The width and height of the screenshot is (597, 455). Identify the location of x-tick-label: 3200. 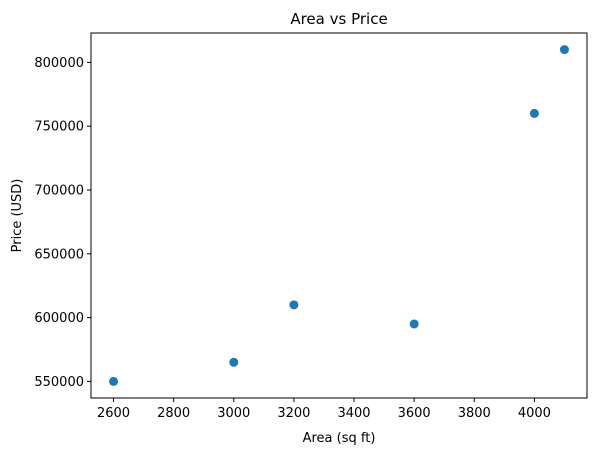
(293, 413).